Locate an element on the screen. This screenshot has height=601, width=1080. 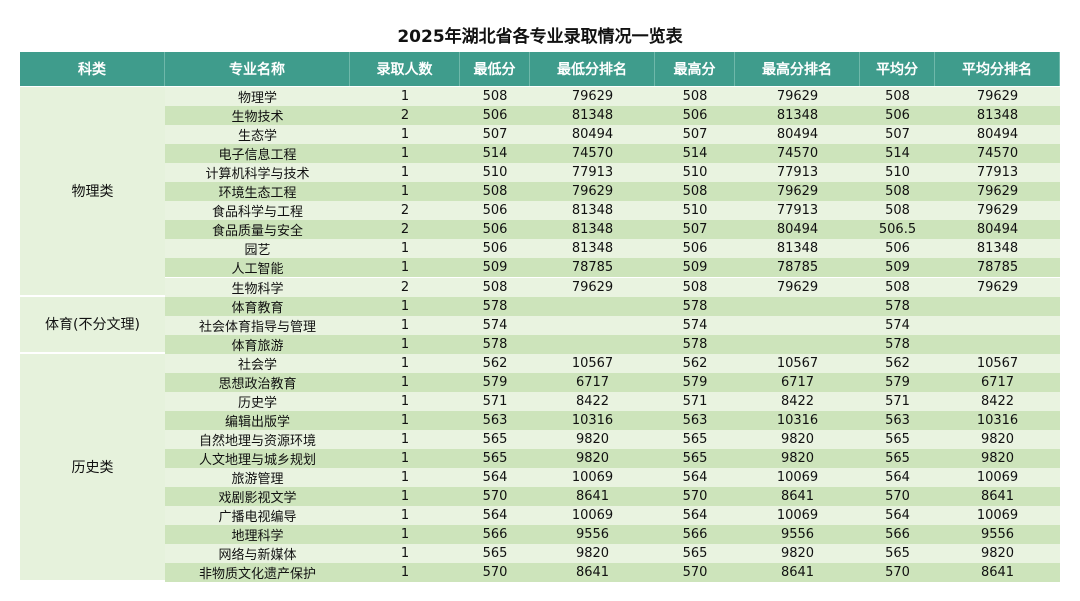
table-cell: 园艺 is located at coordinates (257, 249).